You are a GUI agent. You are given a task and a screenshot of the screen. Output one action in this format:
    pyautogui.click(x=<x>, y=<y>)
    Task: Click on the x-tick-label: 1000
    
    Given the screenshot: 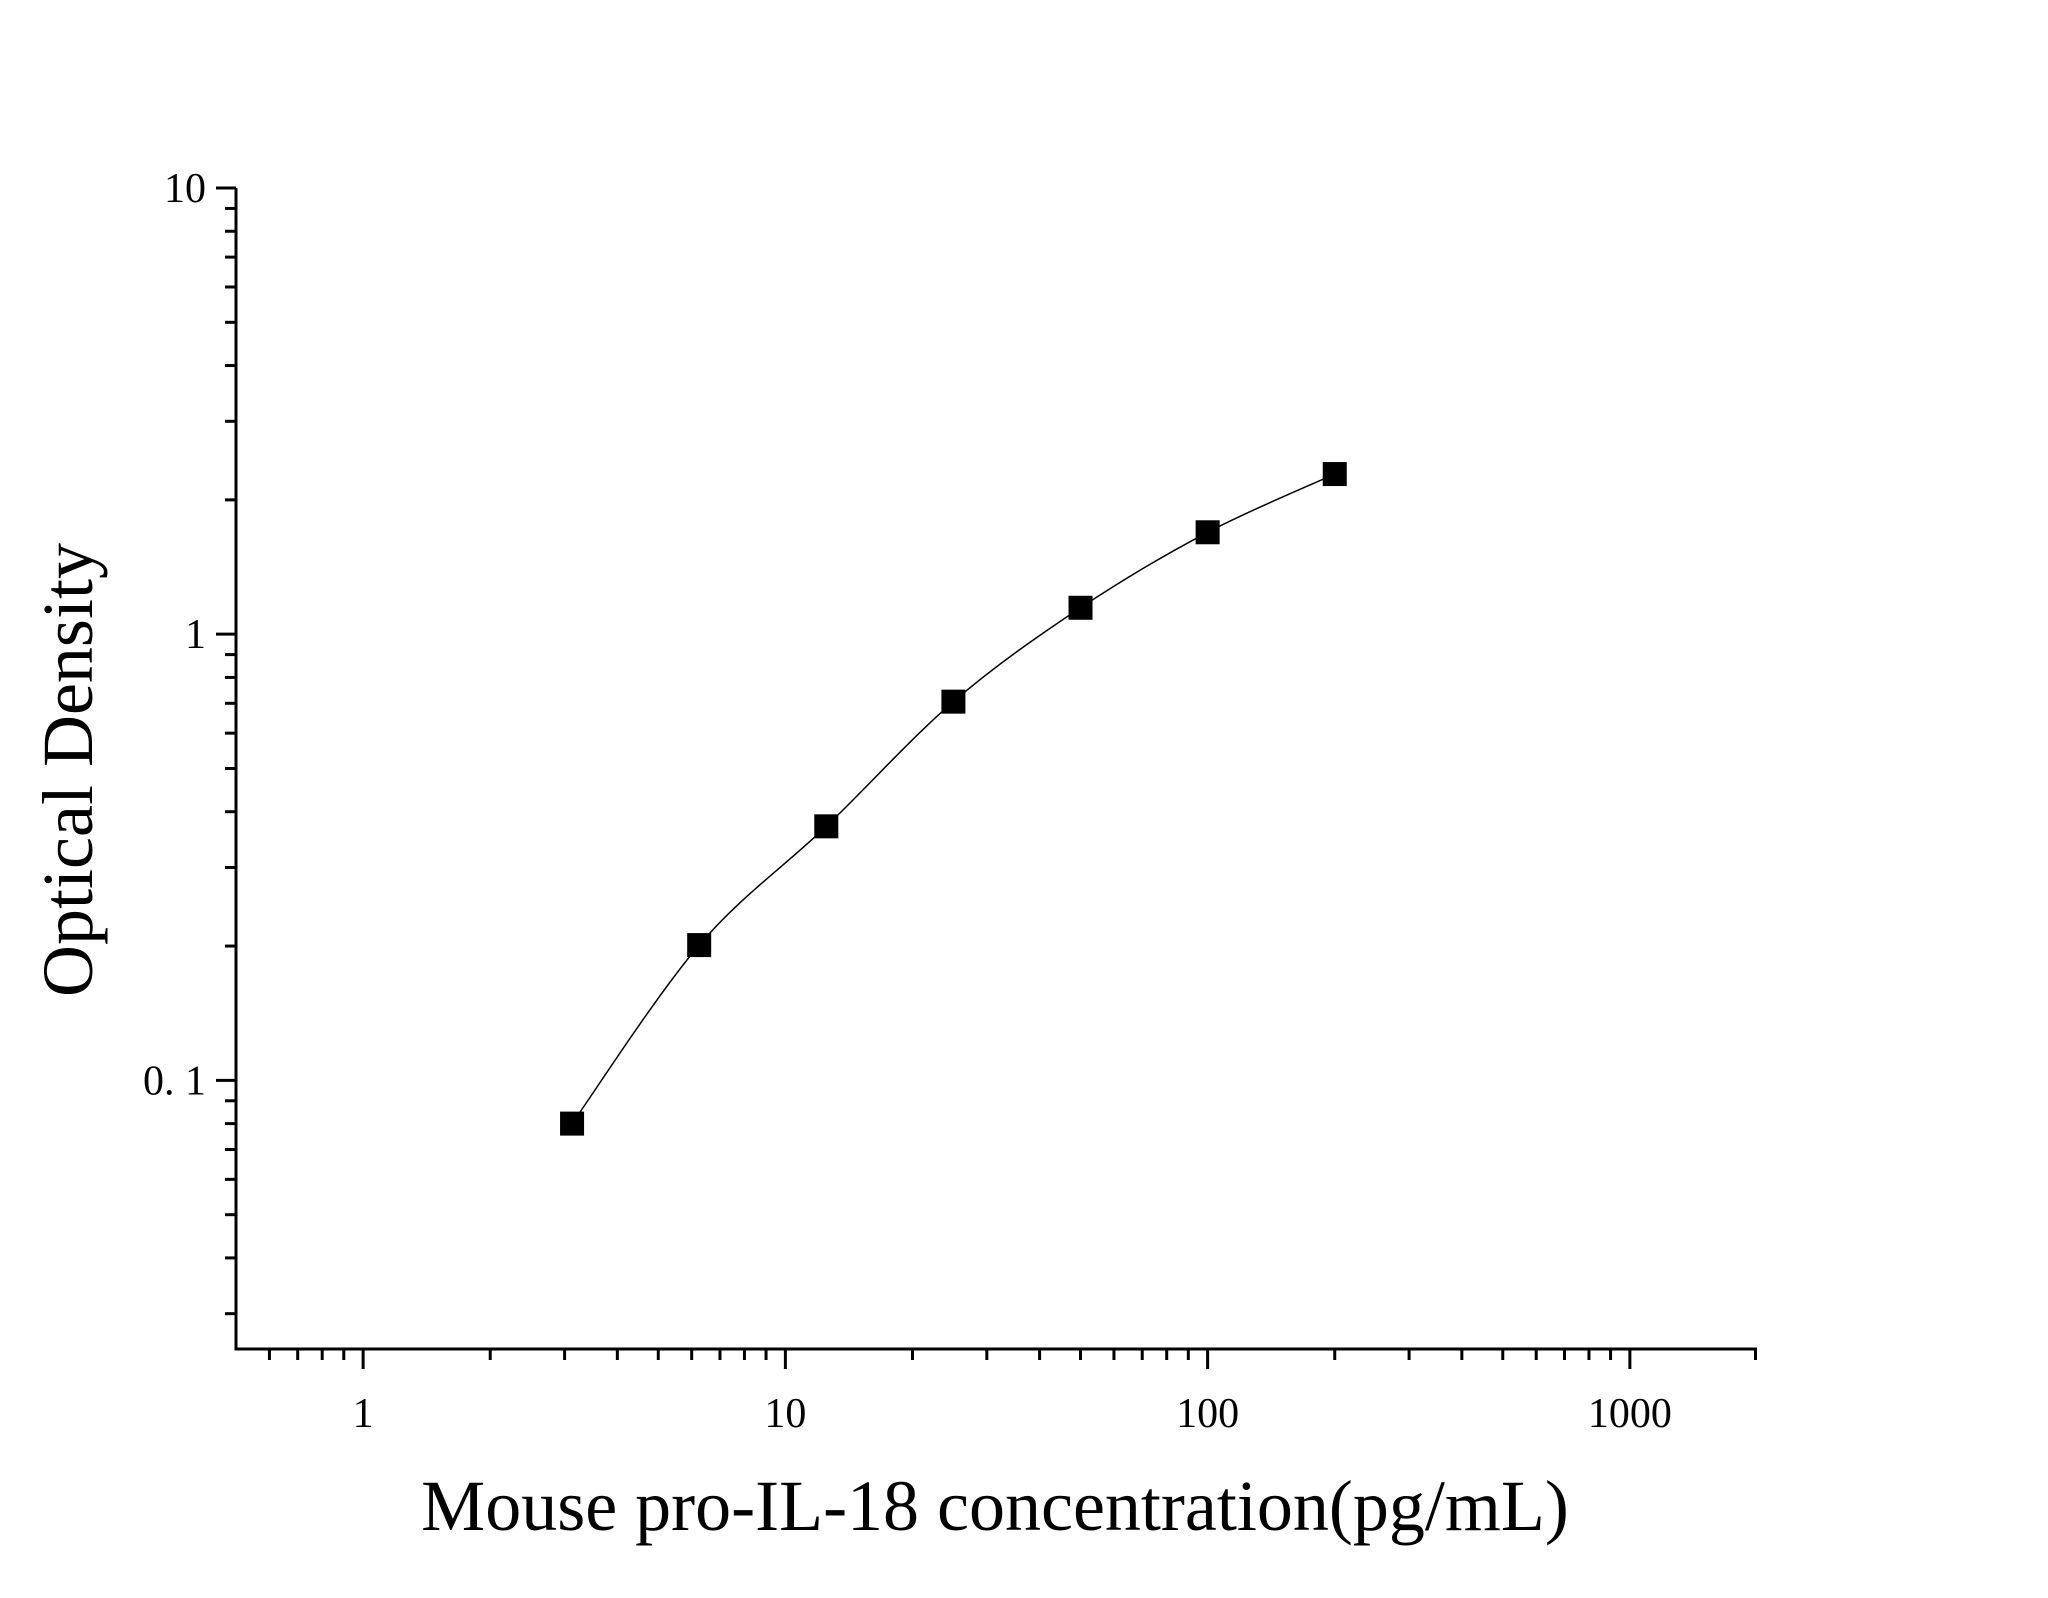 What is the action you would take?
    pyautogui.click(x=1630, y=1414)
    